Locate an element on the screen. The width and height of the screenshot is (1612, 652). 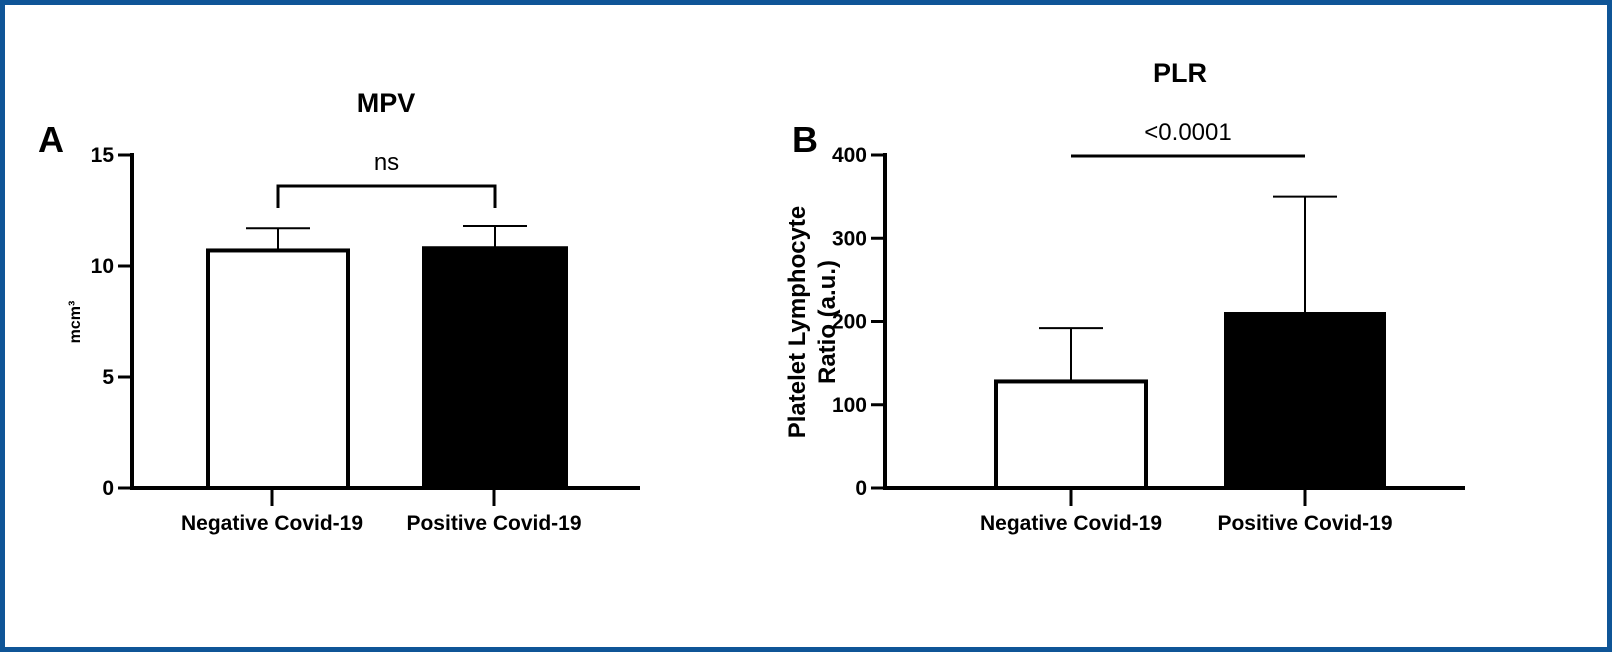
chart-title: MPV is located at coordinates (386, 103).